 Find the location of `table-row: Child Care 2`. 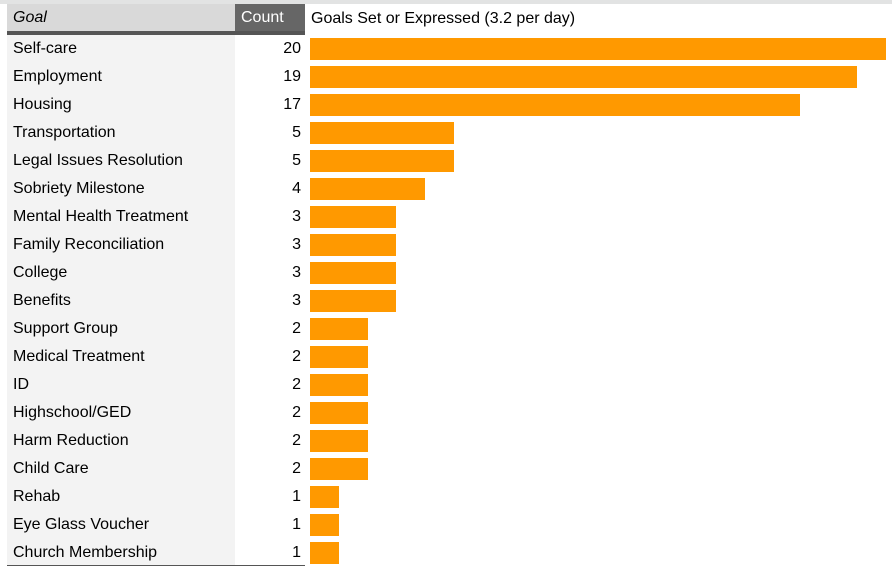

table-row: Child Care 2 is located at coordinates (449, 469).